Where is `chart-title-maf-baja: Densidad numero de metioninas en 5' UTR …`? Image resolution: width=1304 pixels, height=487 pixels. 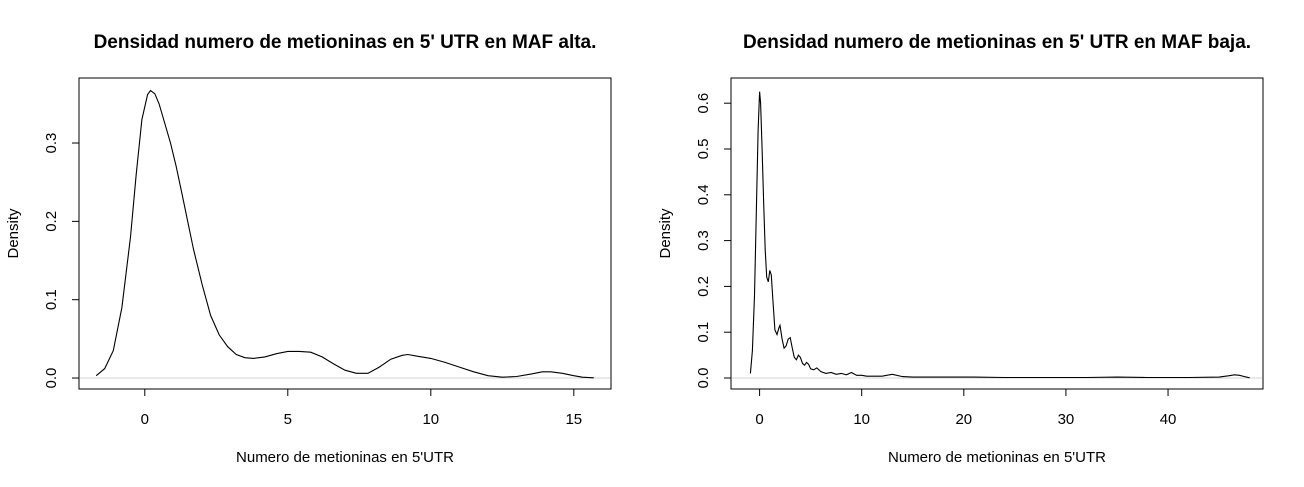
chart-title-maf-baja: Densidad numero de metioninas en 5' UTR … is located at coordinates (997, 42).